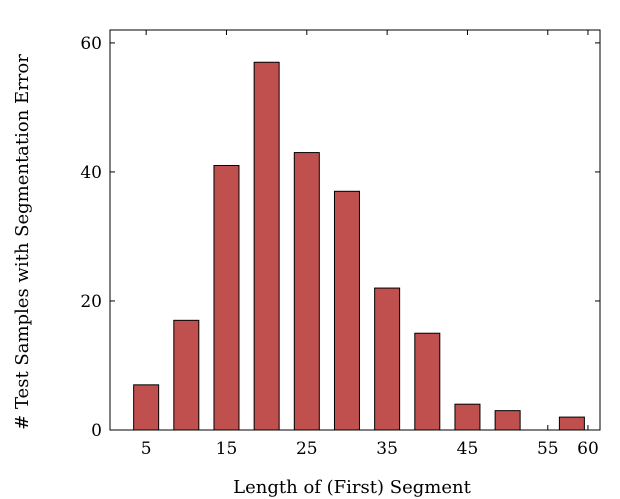 Image resolution: width=620 pixels, height=499 pixels. Describe the element at coordinates (588, 449) in the screenshot. I see `x-tick-label-60: 60` at that location.